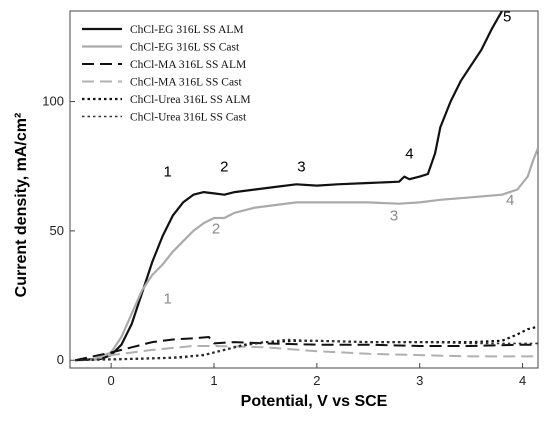 This screenshot has width=550, height=421. What do you see at coordinates (522, 380) in the screenshot?
I see `x-tick-label: 4` at bounding box center [522, 380].